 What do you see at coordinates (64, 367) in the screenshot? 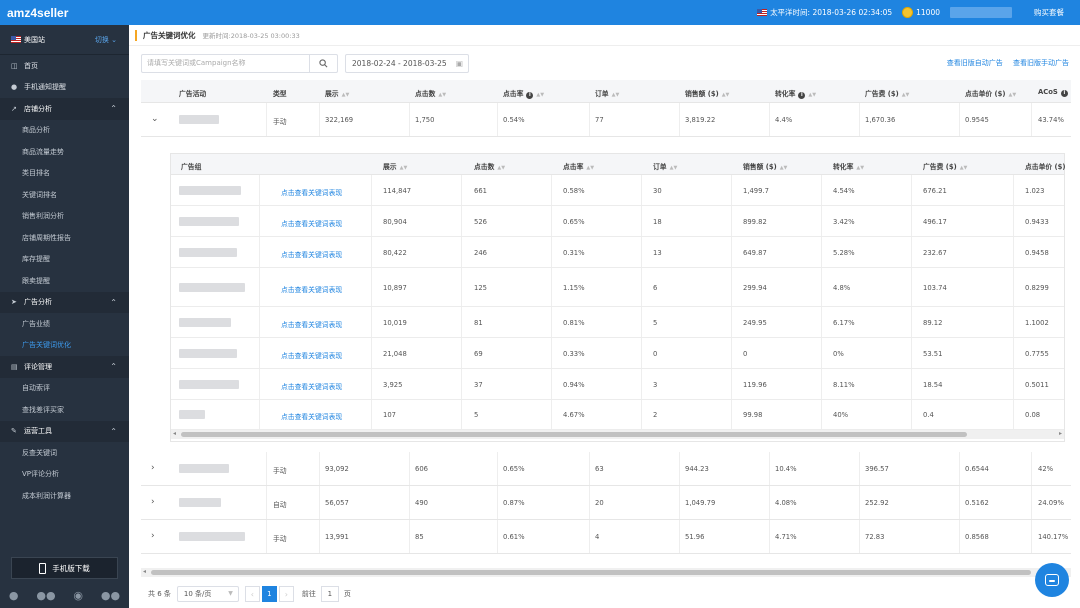
I see `sidebar-item-14: ▤ 评论管理 ⌃` at bounding box center [64, 367].